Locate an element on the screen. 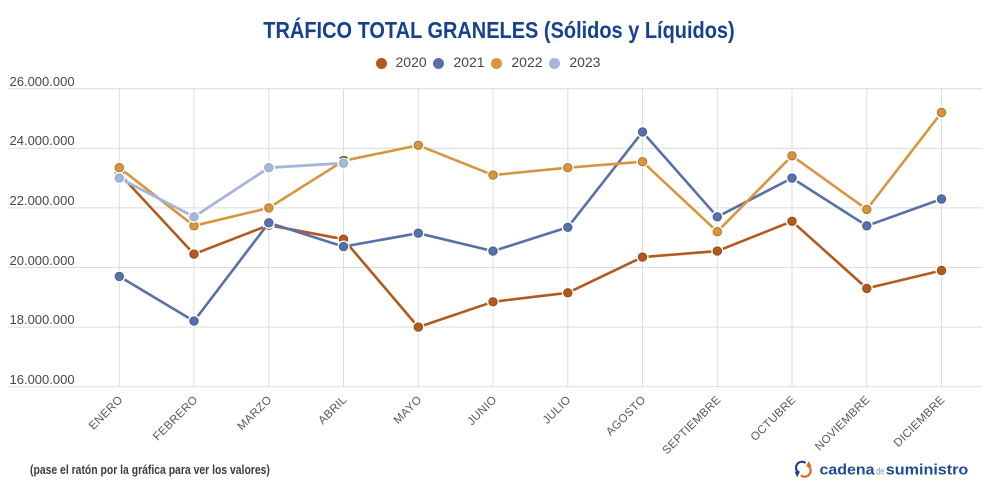 Image resolution: width=1000 pixels, height=500 pixels. svg-text: cadena is located at coordinates (848, 471).